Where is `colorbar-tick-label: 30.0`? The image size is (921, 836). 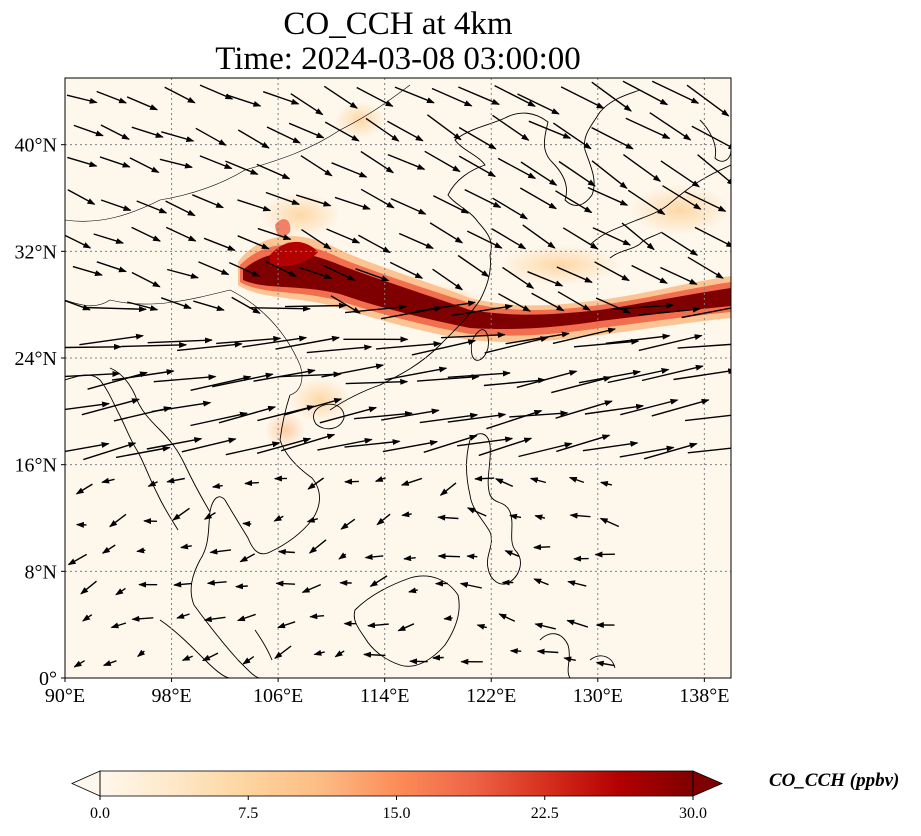
colorbar-tick-label: 30.0 is located at coordinates (693, 813).